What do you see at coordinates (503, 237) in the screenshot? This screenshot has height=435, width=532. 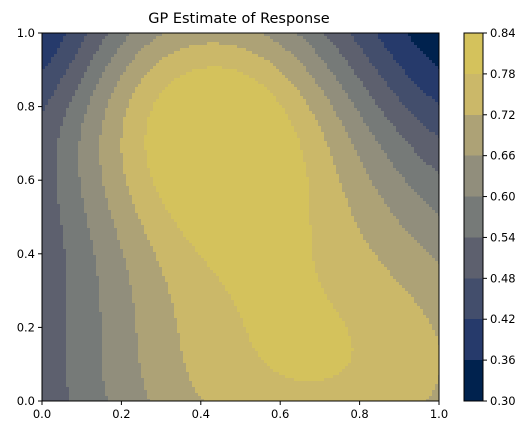 I see `colorbar-tick-label: 0.54` at bounding box center [503, 237].